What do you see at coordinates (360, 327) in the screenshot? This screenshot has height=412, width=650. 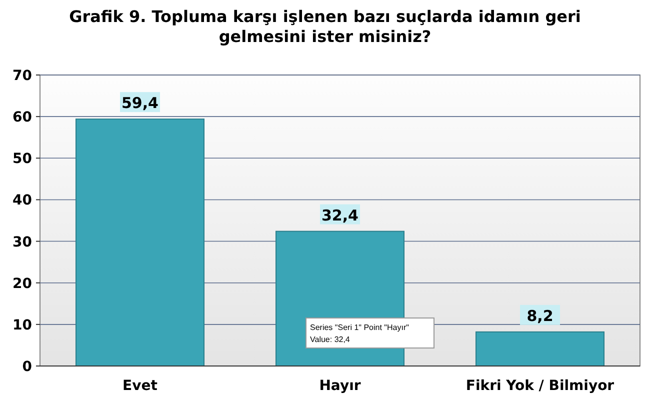 I see `annotation: Series "Seri 1" Point "Hayır"` at bounding box center [360, 327].